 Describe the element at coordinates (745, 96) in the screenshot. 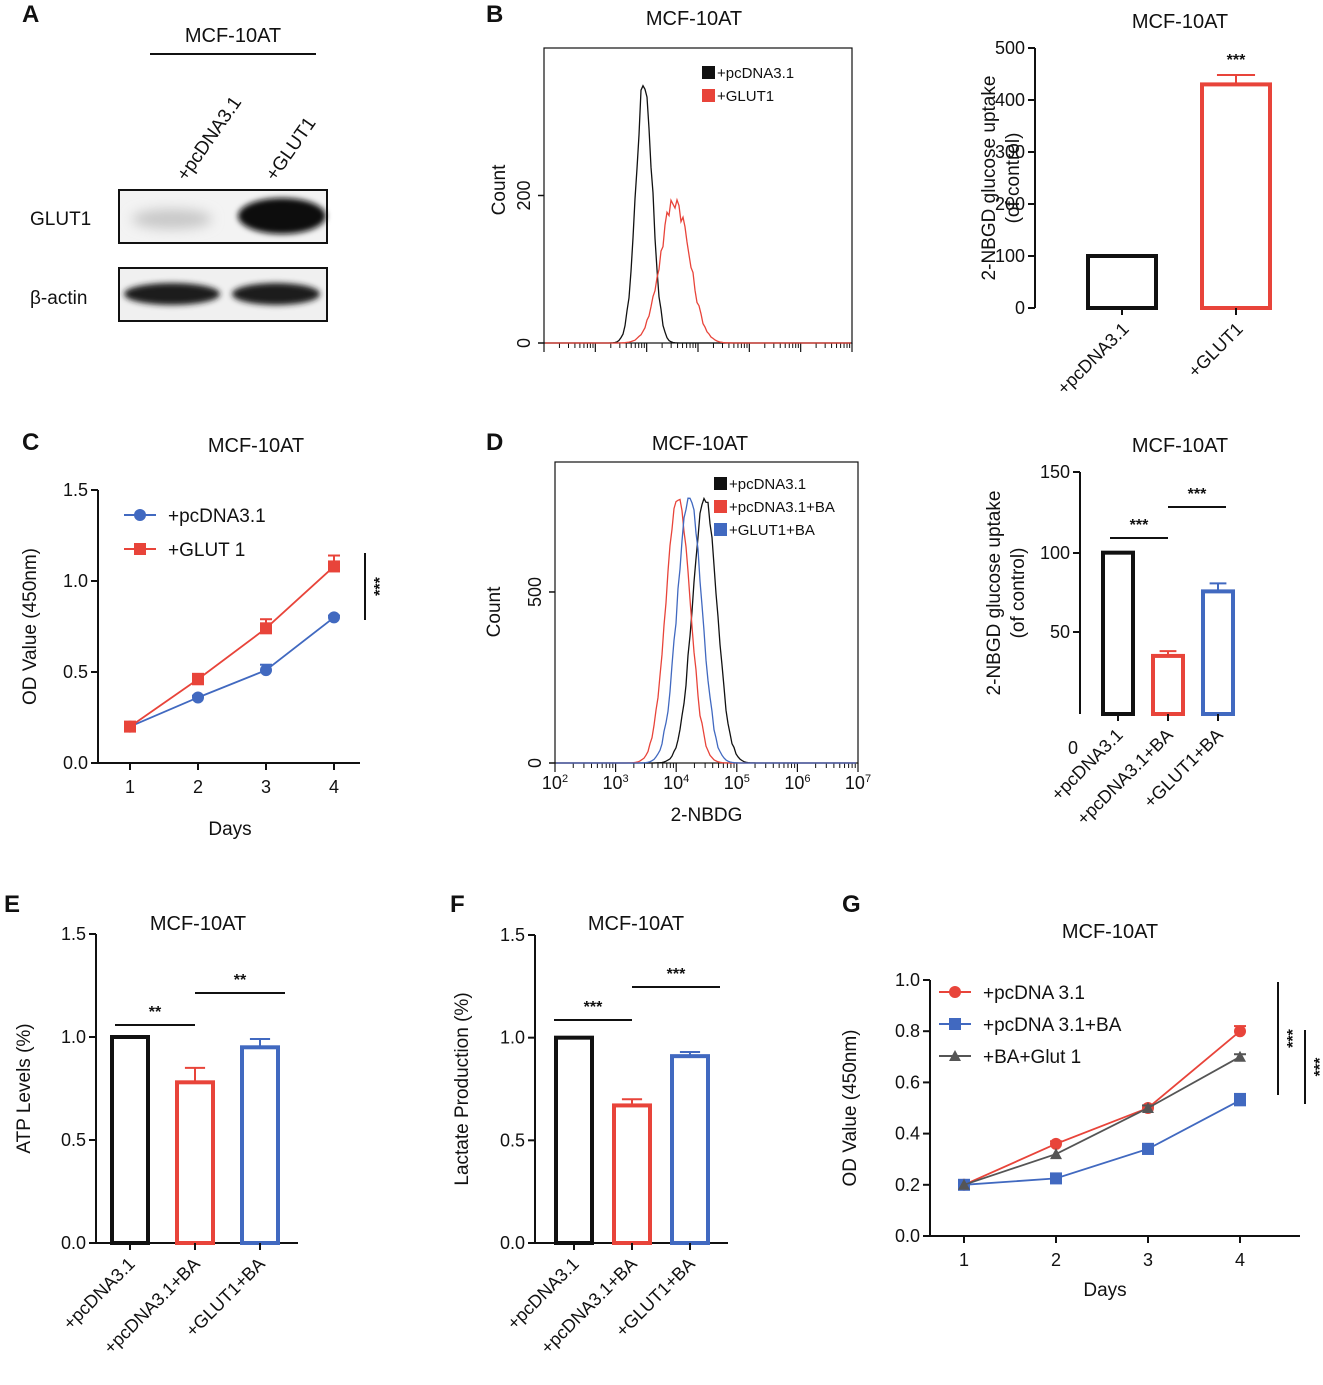

I see `legend-label: +GLUT1` at that location.